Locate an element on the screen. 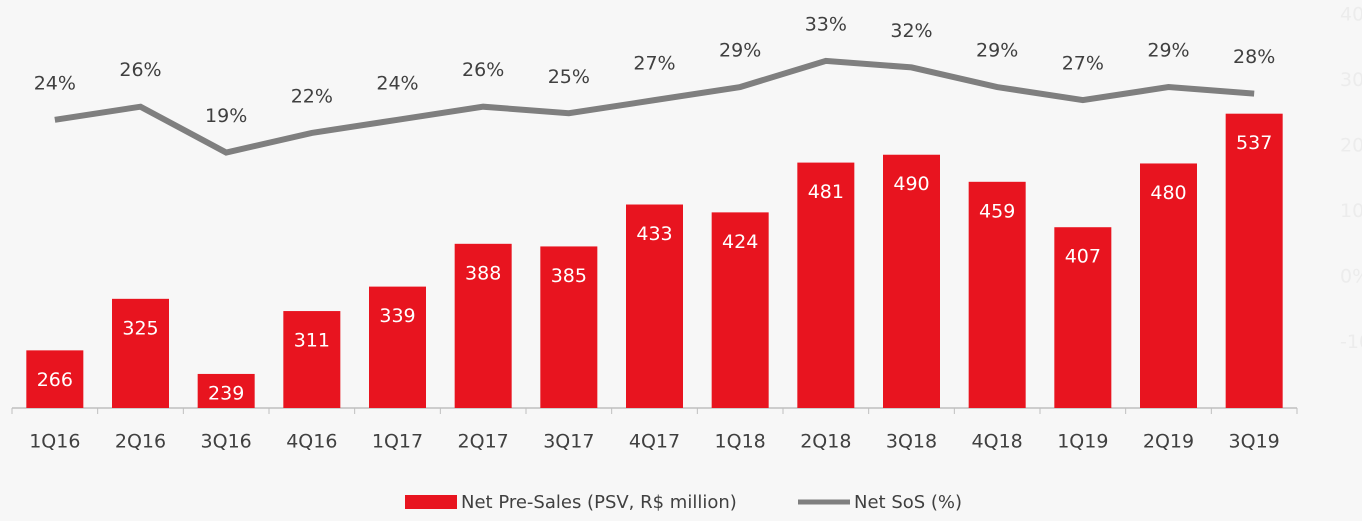  x-tick-label: 1Q18 is located at coordinates (740, 442).